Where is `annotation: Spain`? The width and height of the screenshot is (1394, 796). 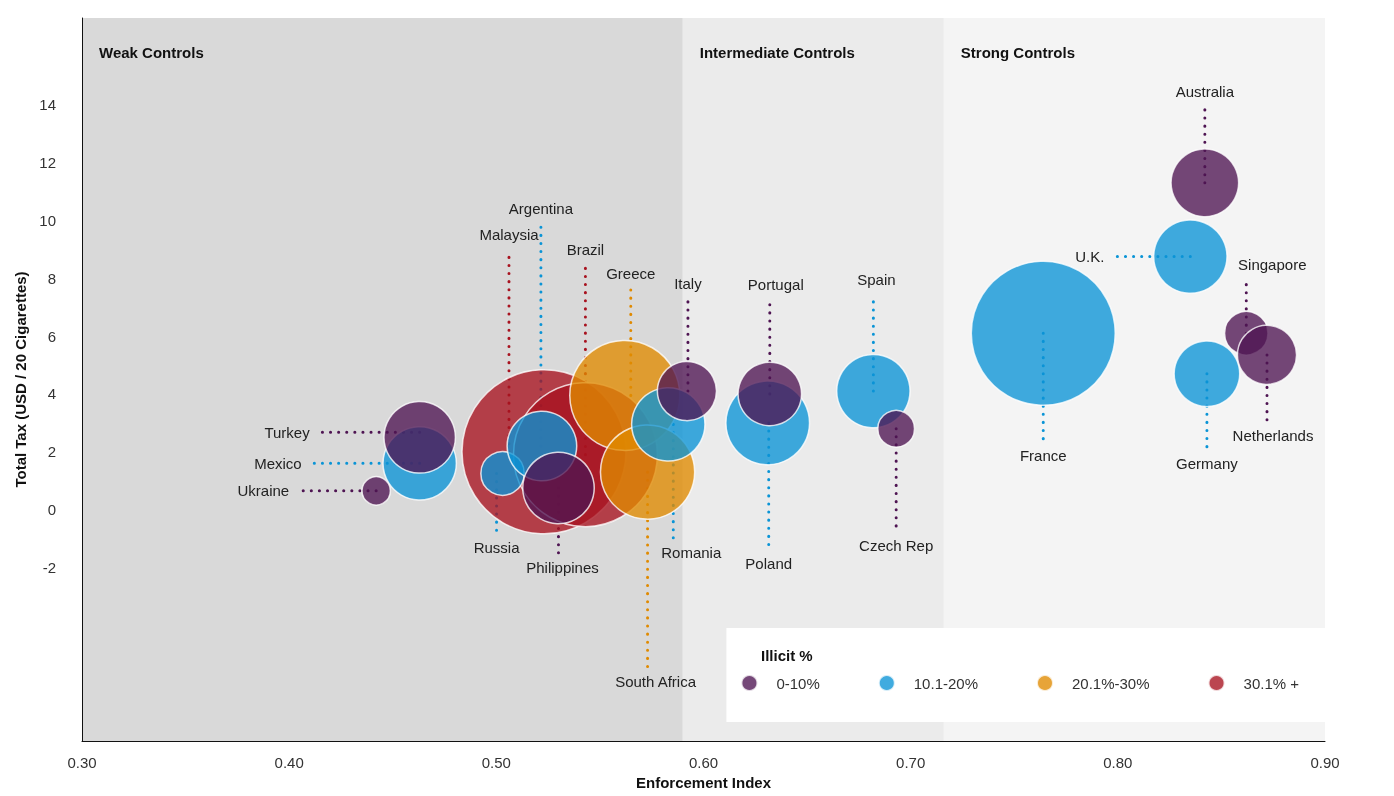 annotation: Spain is located at coordinates (876, 280).